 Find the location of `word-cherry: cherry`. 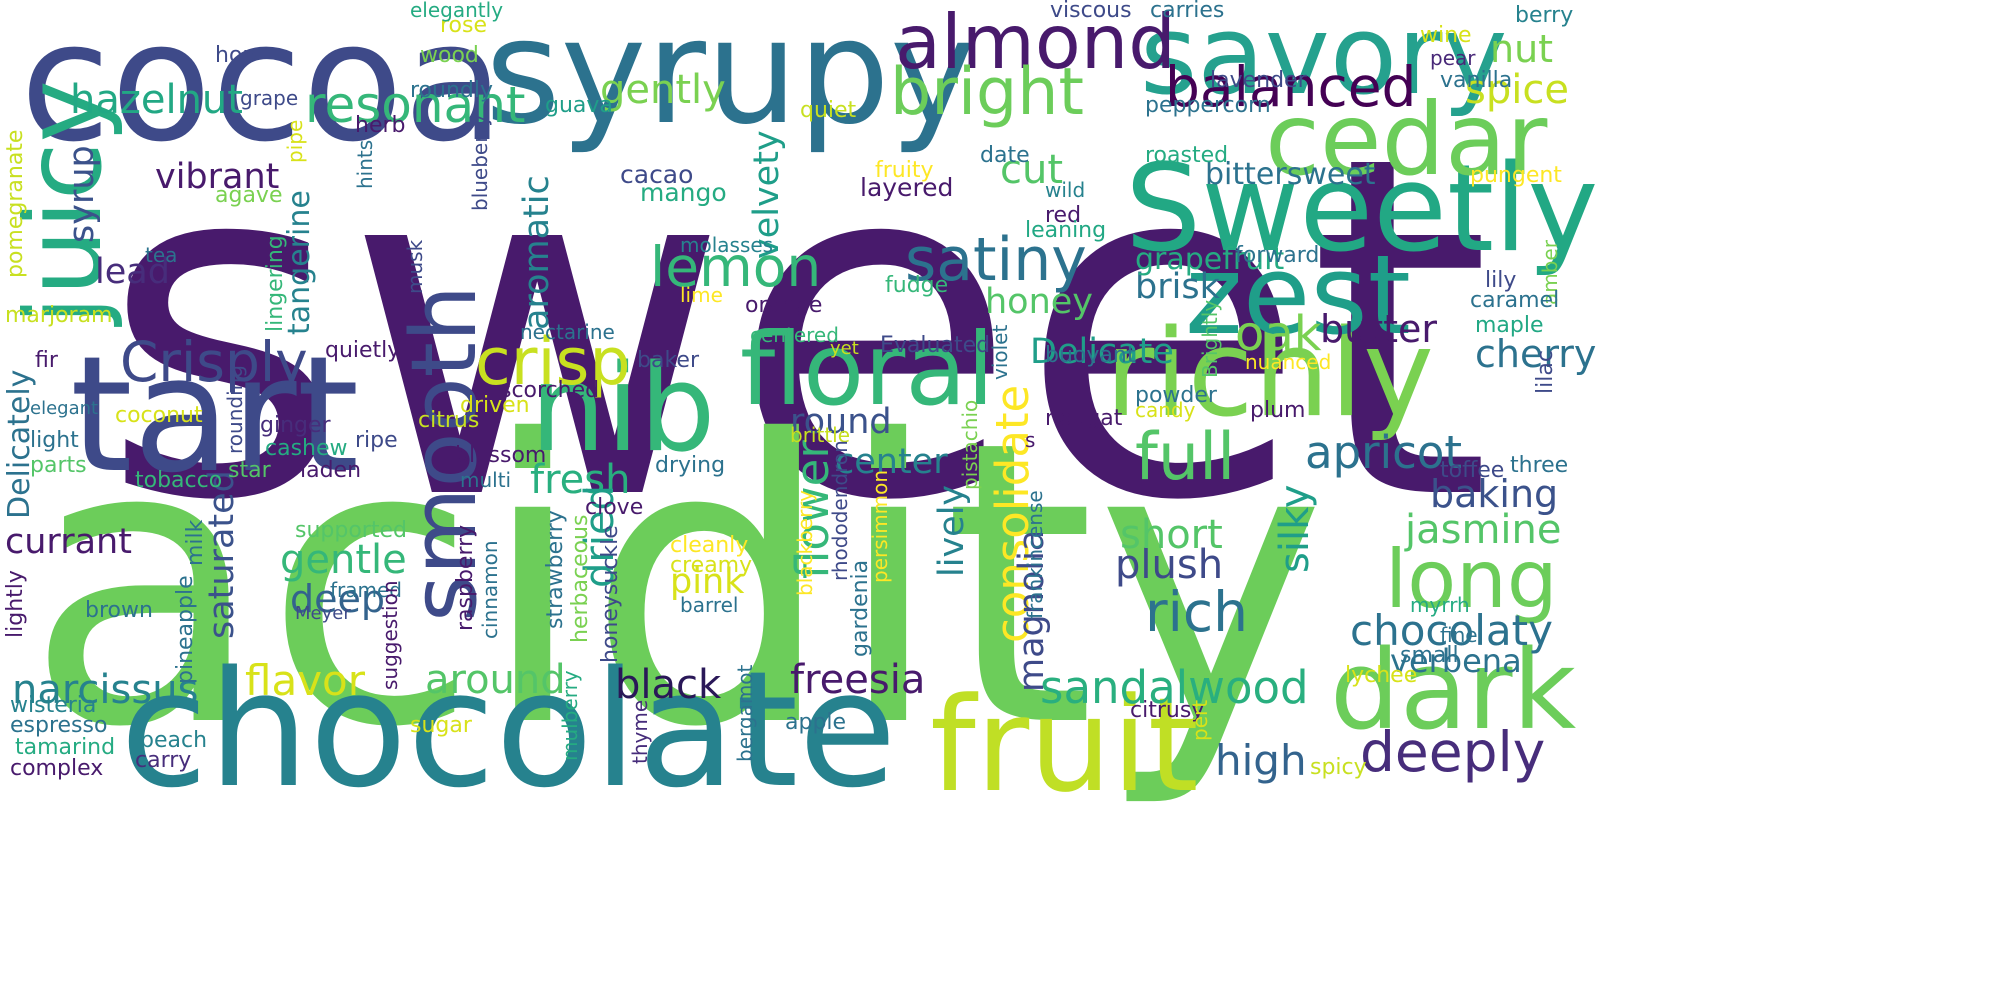

word-cherry: cherry is located at coordinates (1536, 354).